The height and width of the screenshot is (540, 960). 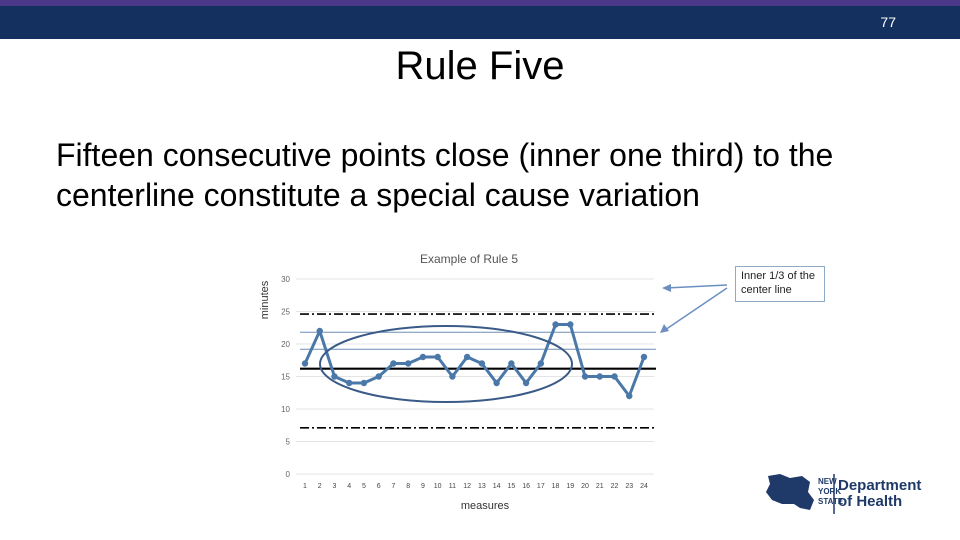 What do you see at coordinates (870, 501) in the screenshot?
I see `dept-line-2: of Health` at bounding box center [870, 501].